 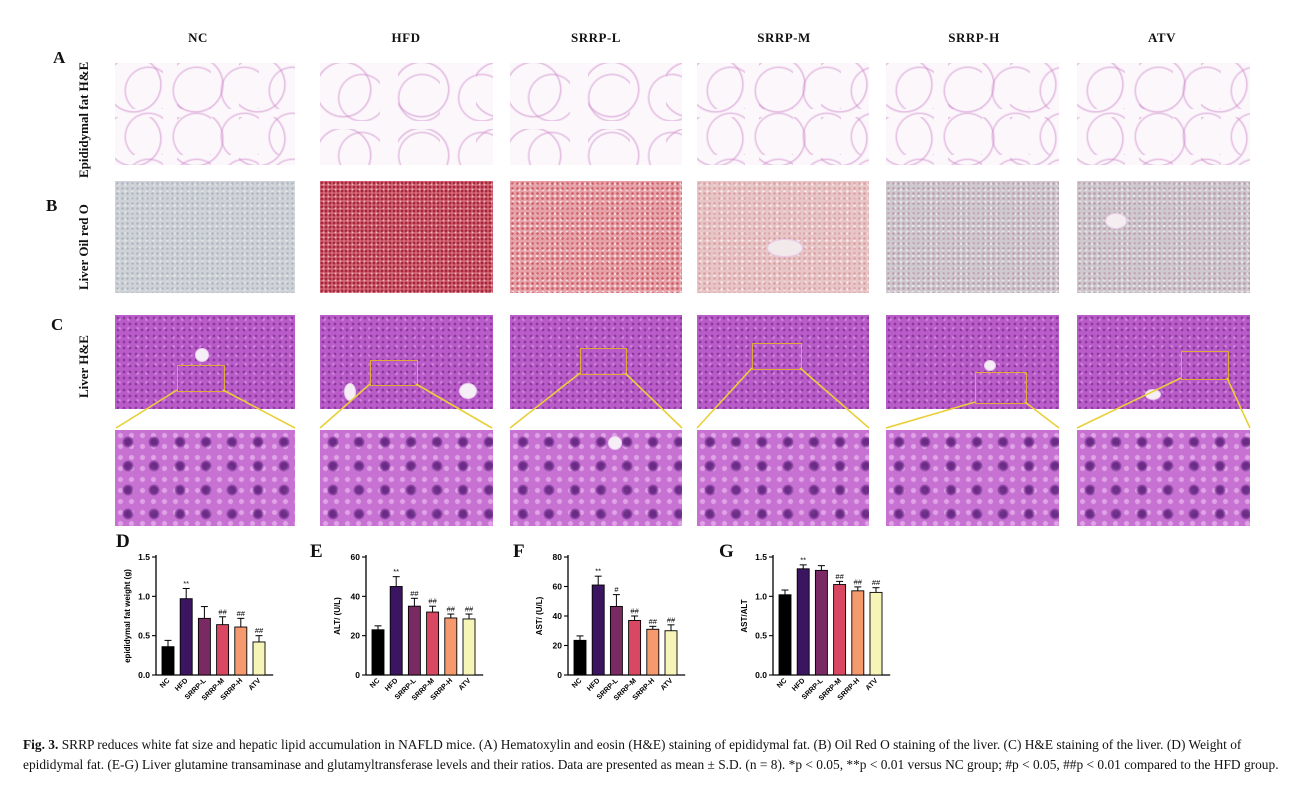 I want to click on he-liver-image-hfd, so click(x=406, y=362).